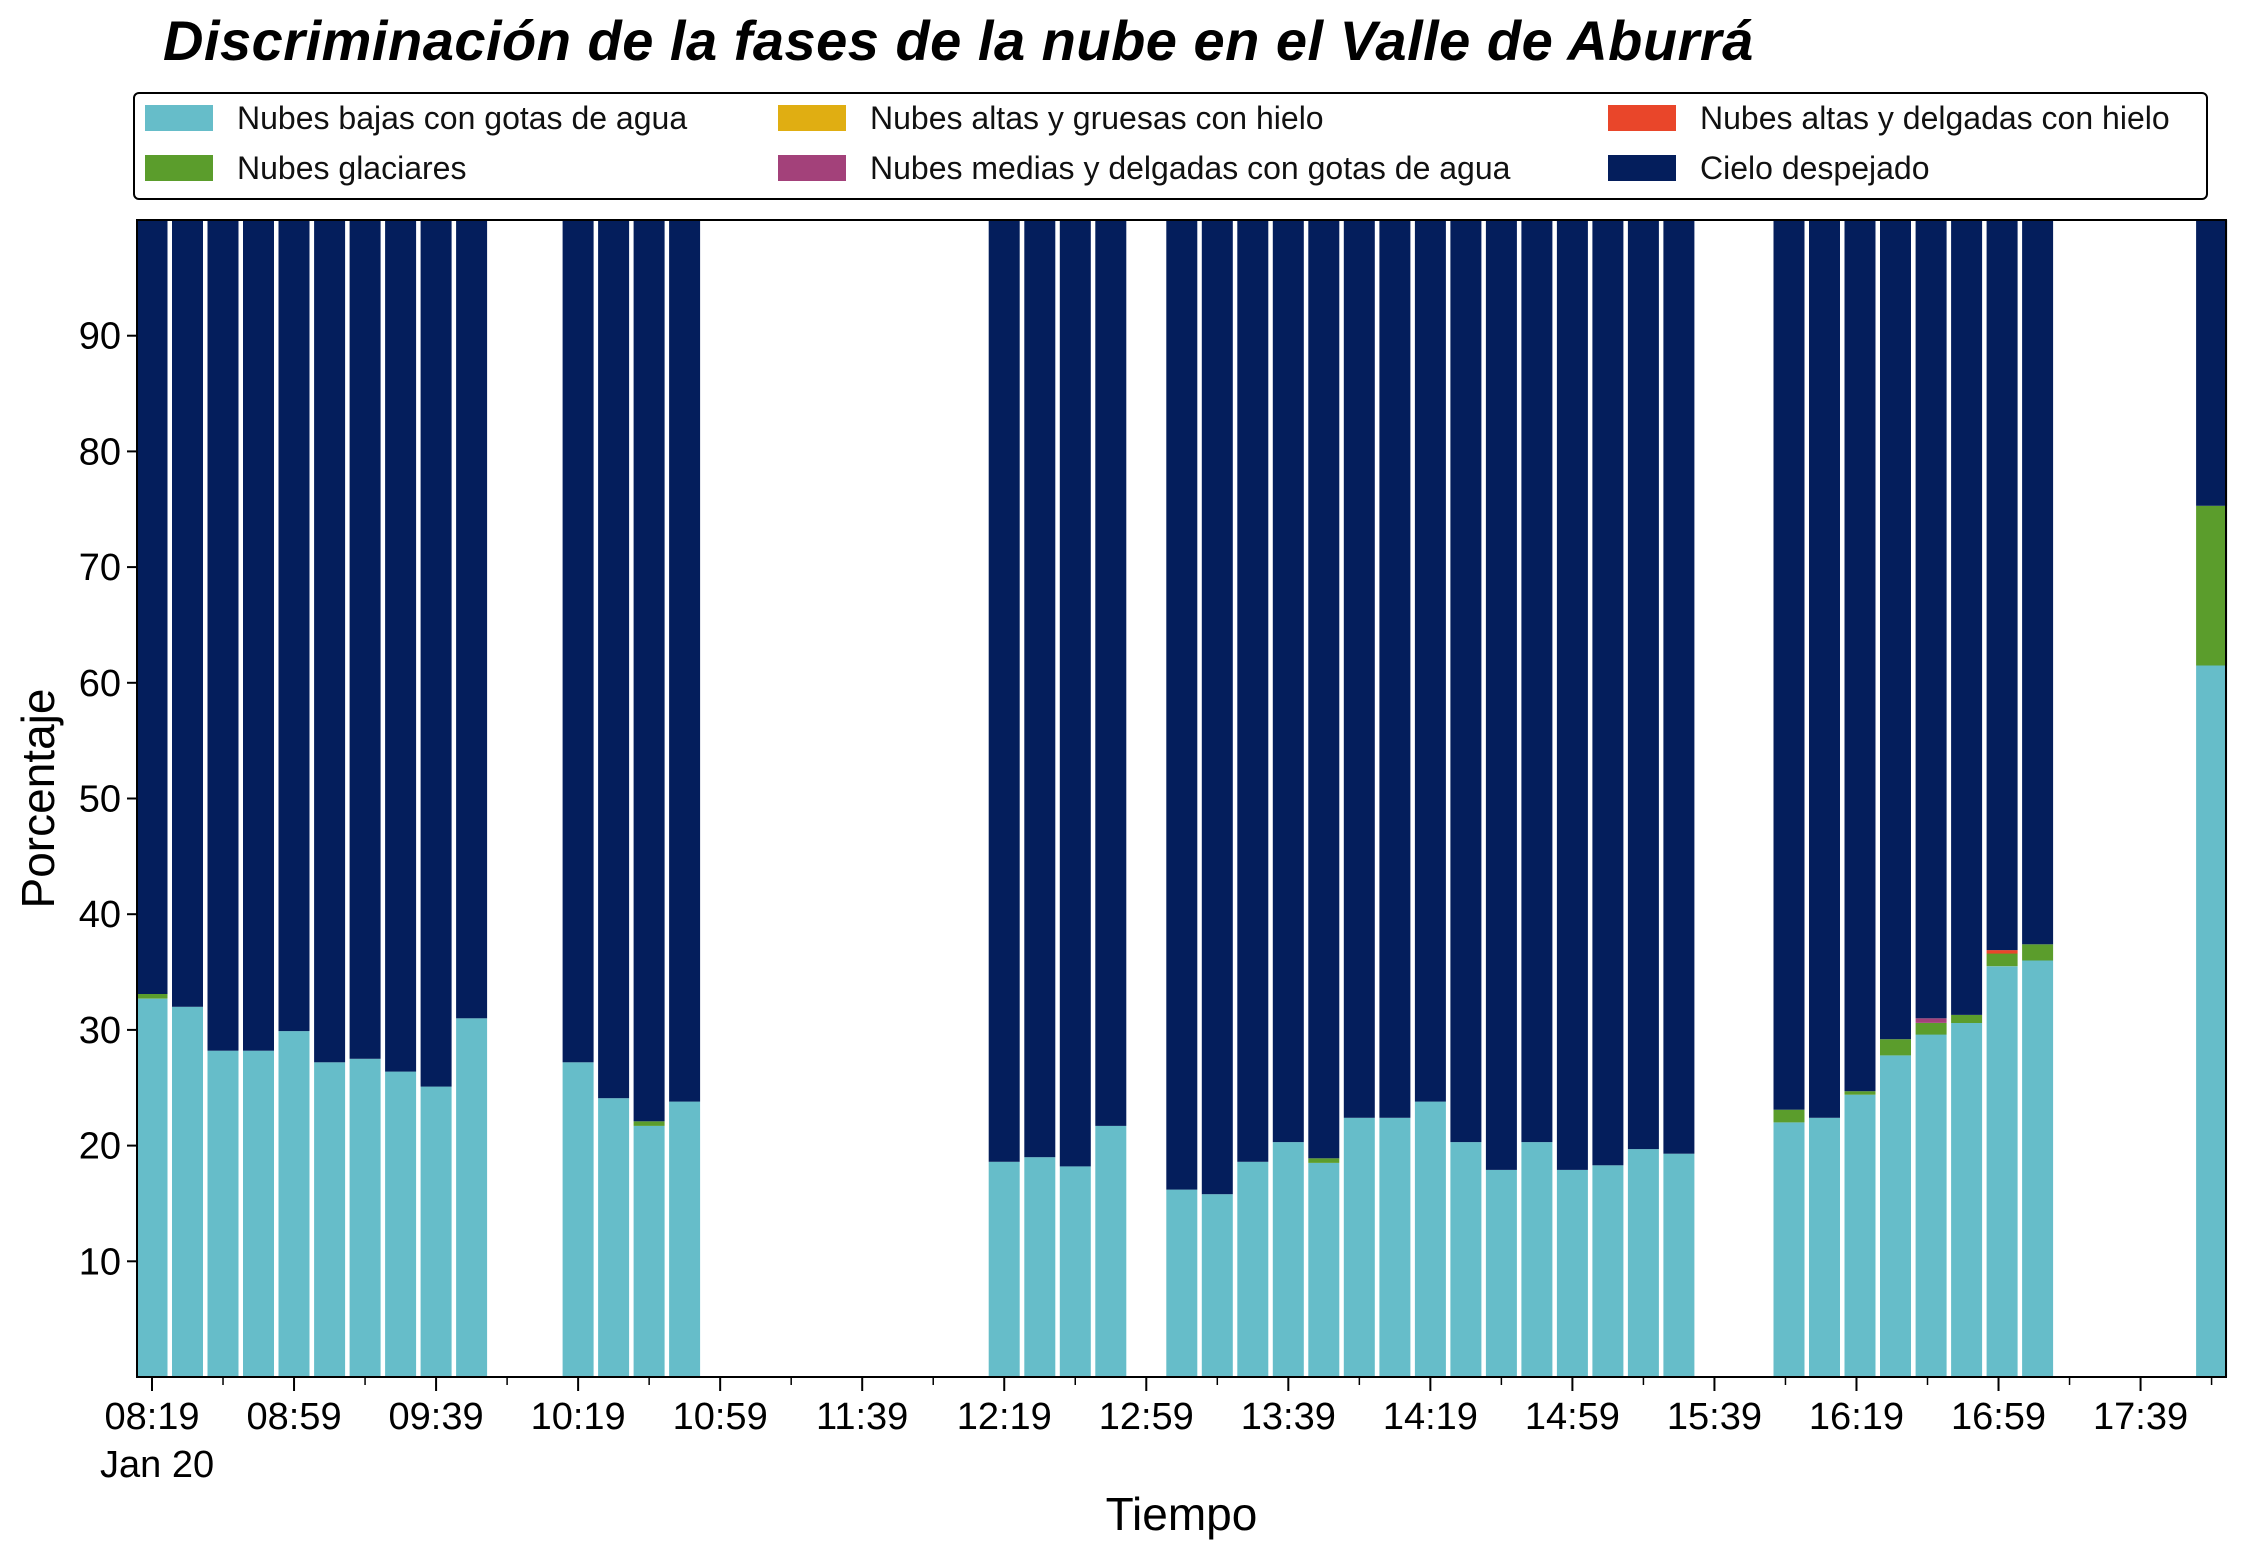 The width and height of the screenshot is (2244, 1559). What do you see at coordinates (1288, 1417) in the screenshot?
I see `x-tick-label: 13:39` at bounding box center [1288, 1417].